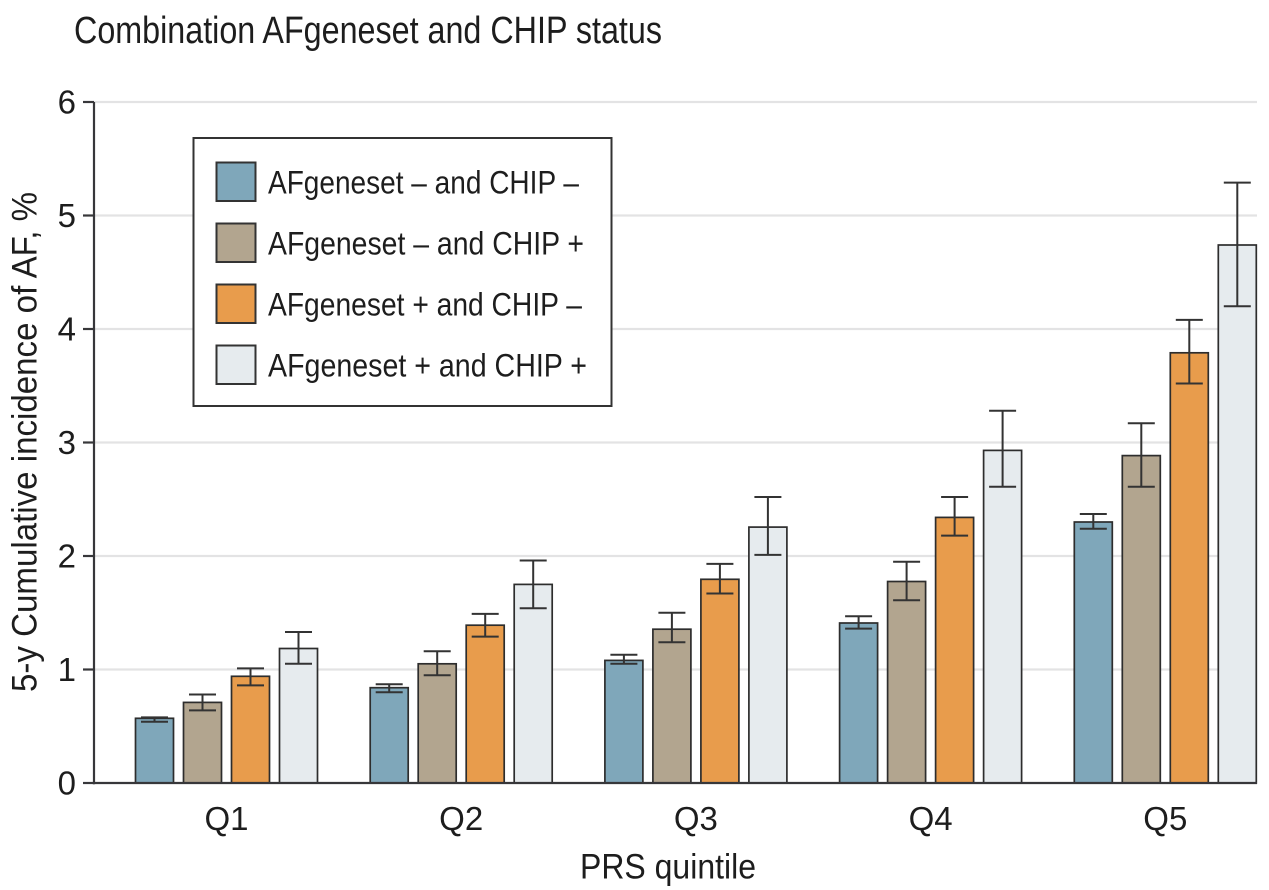  What do you see at coordinates (67, 783) in the screenshot?
I see `svg-text: 0` at bounding box center [67, 783].